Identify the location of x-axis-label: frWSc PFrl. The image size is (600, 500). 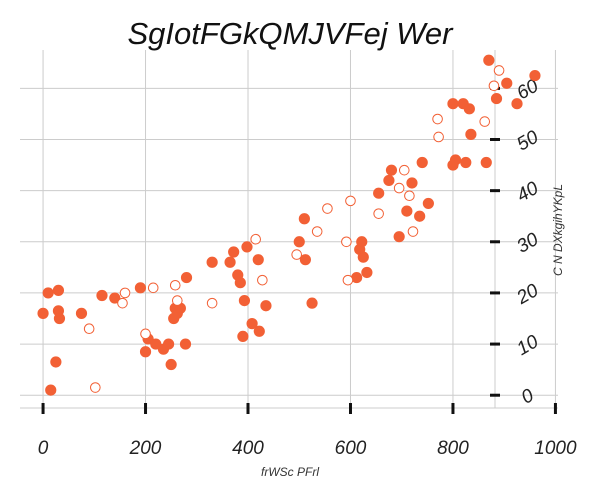
(290, 472).